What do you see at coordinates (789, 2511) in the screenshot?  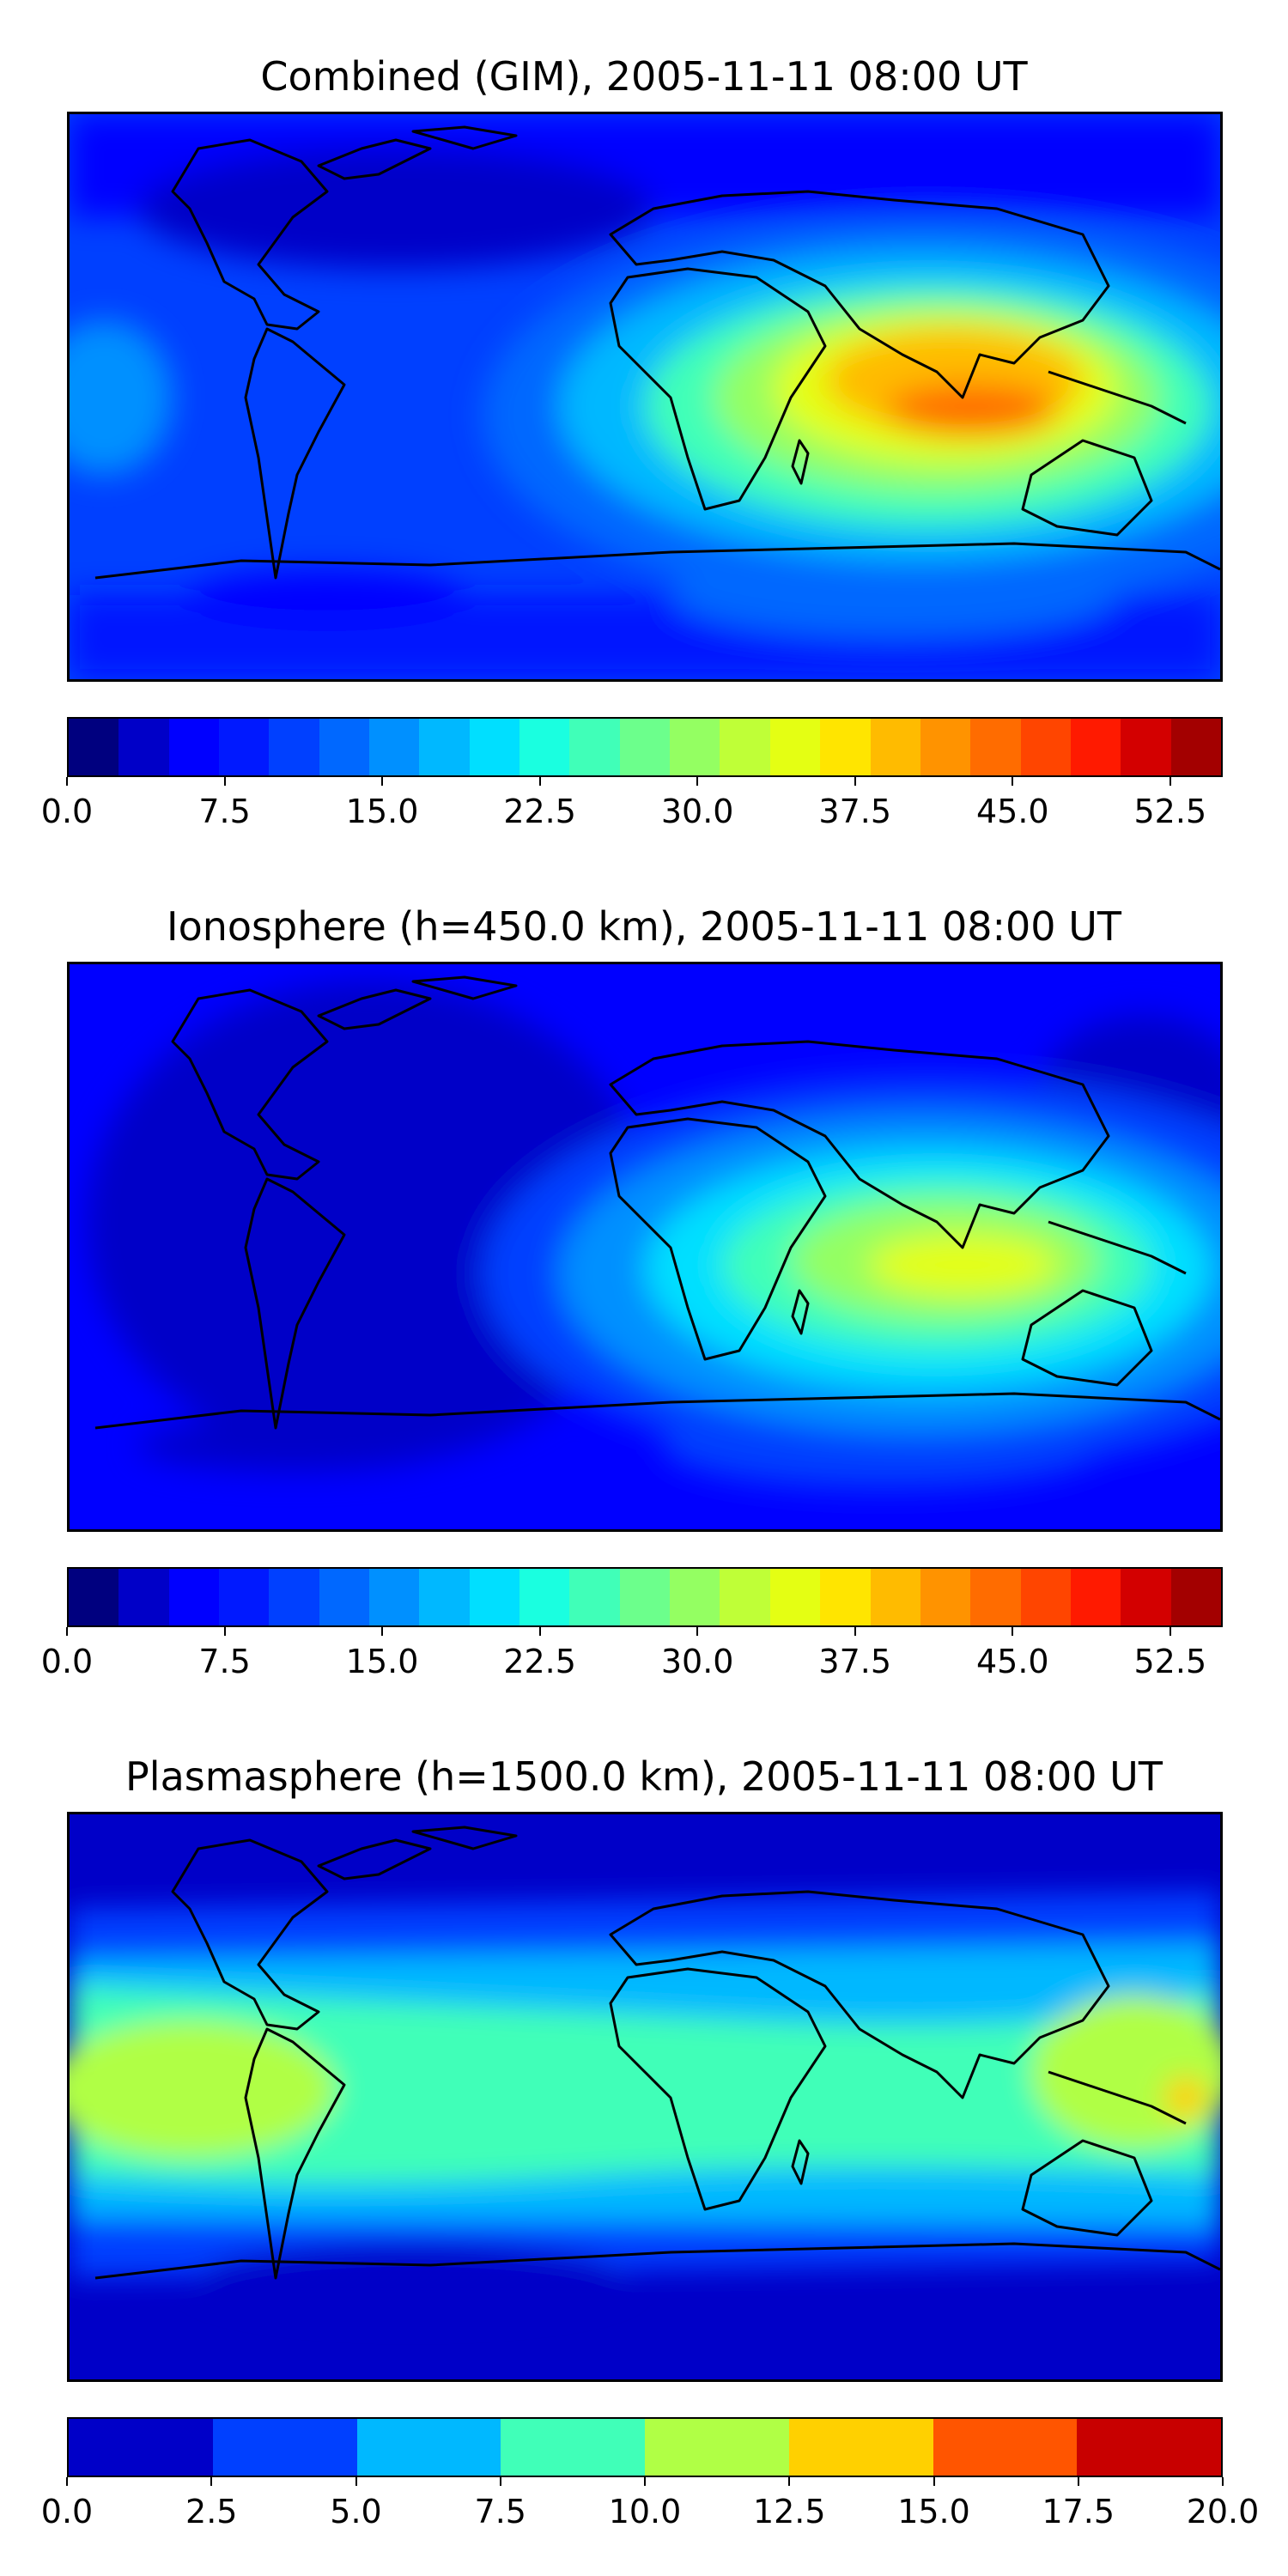 I see `colorbar-tick-label: 12.5` at bounding box center [789, 2511].